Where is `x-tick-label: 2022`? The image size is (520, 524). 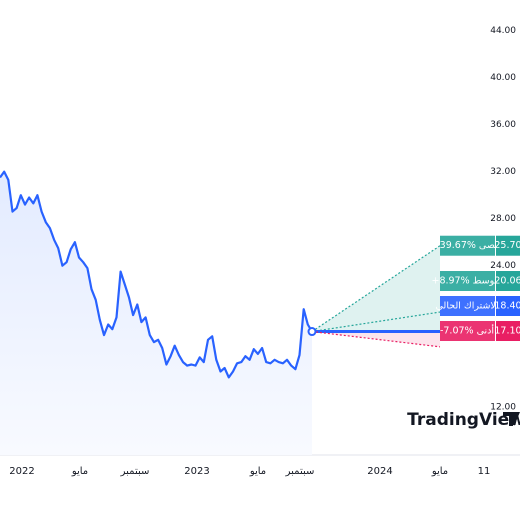
x-tick-label: 2022 is located at coordinates (21, 471).